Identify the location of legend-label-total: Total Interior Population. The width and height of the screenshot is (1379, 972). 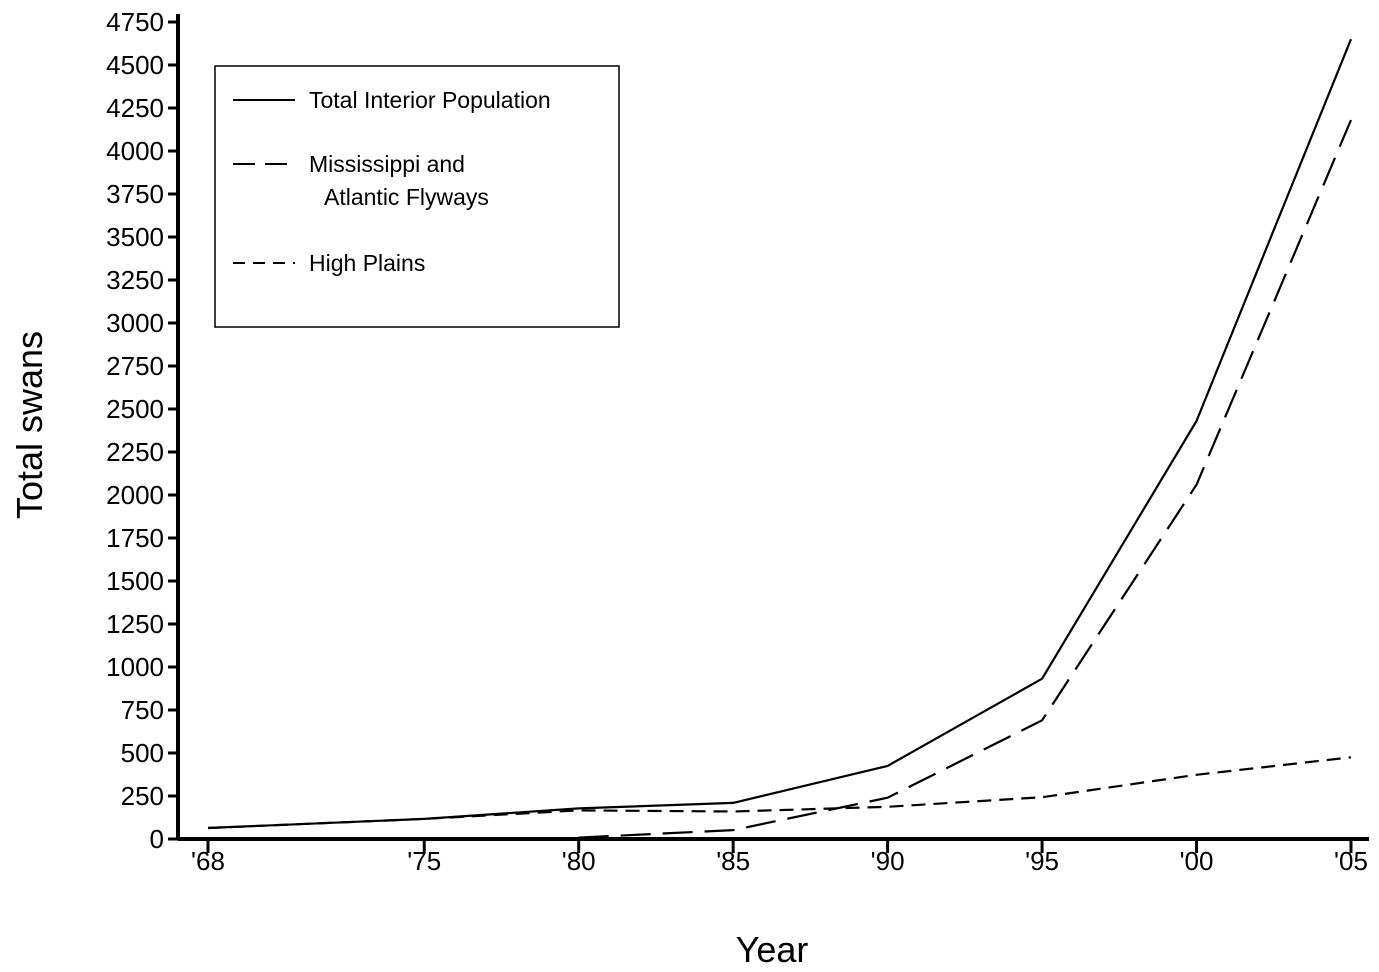
(430, 100).